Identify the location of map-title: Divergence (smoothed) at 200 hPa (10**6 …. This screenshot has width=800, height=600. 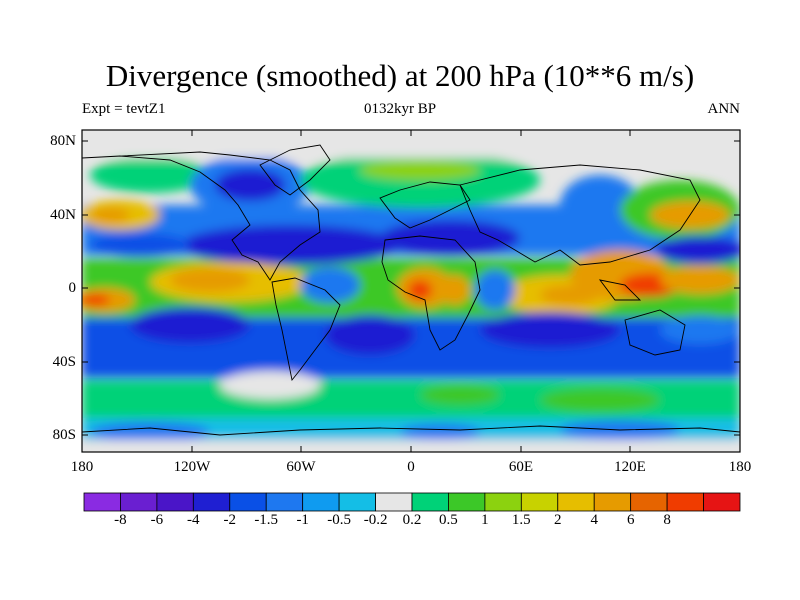
(400, 75).